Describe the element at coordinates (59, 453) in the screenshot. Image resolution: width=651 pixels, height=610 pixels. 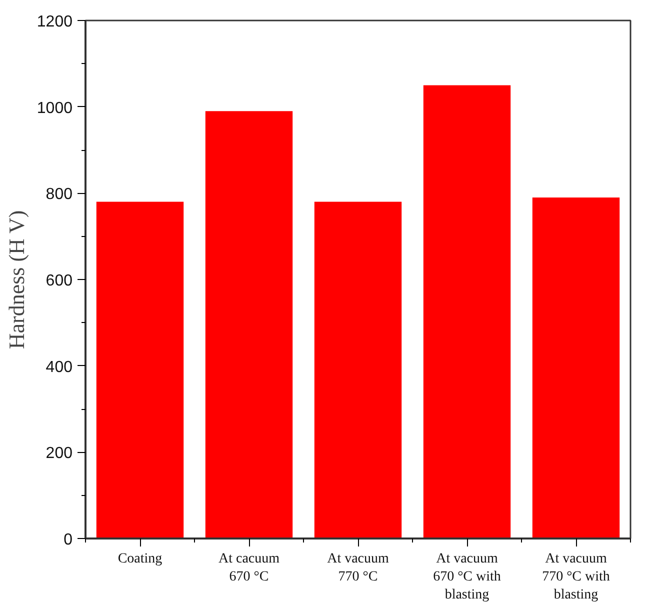
I see `y-tick-label: 200` at that location.